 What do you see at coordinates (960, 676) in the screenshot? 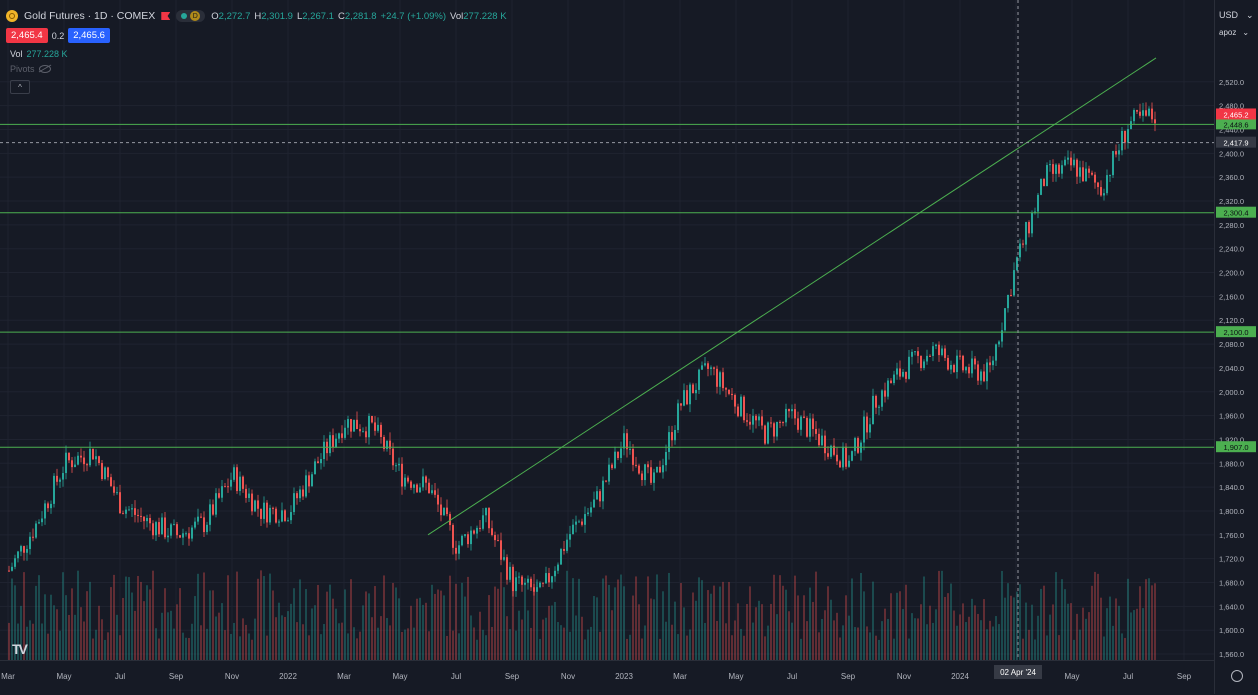
I see `time-tick-label: 2024` at bounding box center [960, 676].